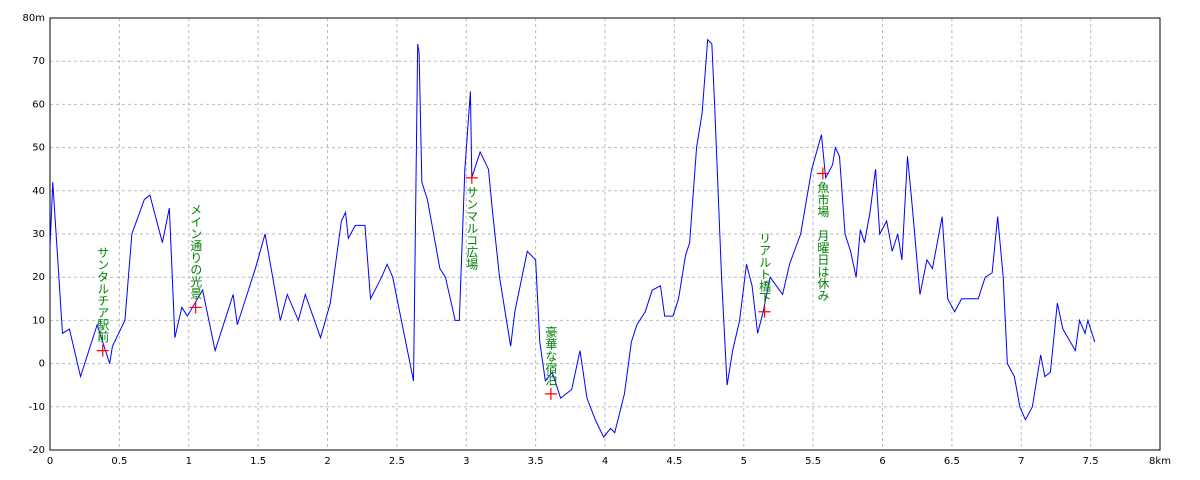 Image resolution: width=1200 pixels, height=480 pixels. Describe the element at coordinates (466, 461) in the screenshot. I see `x-tick-label: 3` at that location.